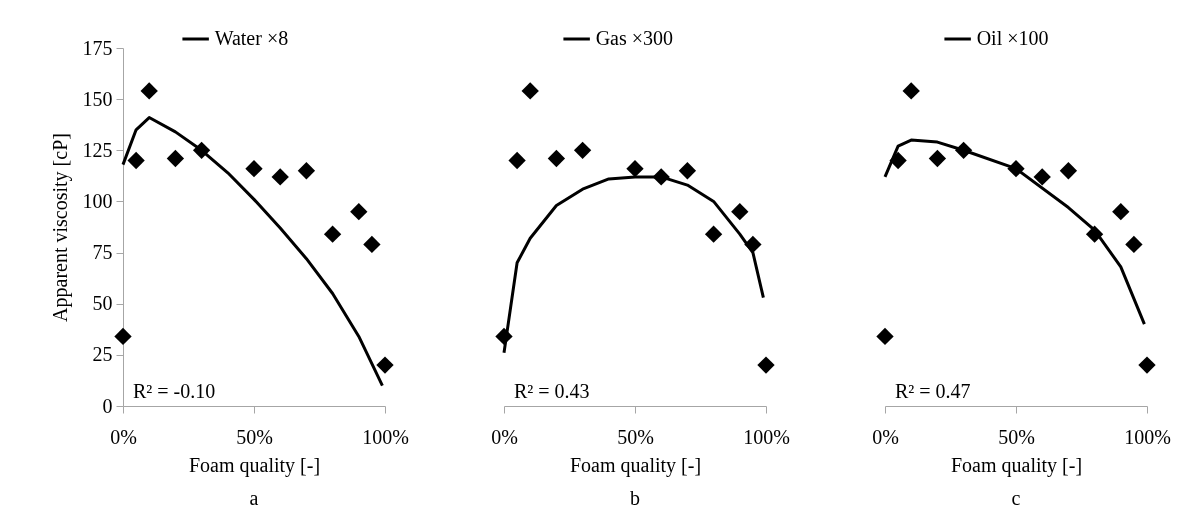 The width and height of the screenshot is (1189, 517). Describe the element at coordinates (174, 391) in the screenshot. I see `annotation: R² = -0.10` at that location.